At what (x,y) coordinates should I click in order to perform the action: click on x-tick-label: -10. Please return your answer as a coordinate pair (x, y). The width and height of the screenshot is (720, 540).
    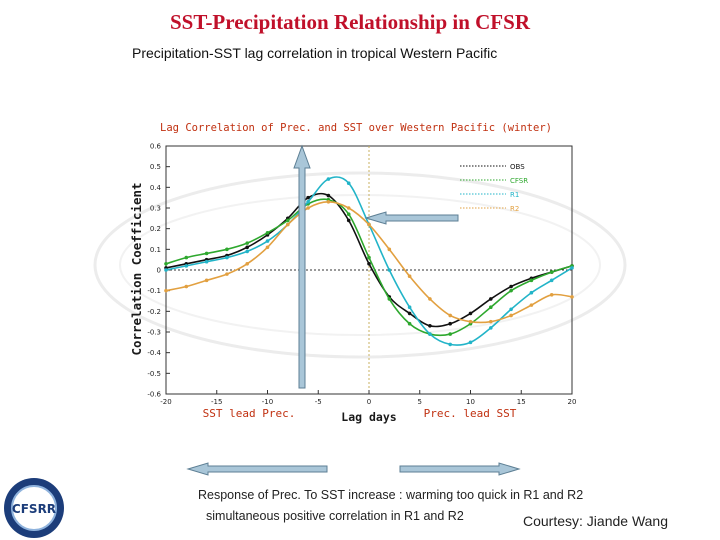
    Looking at the image, I should click on (267, 402).